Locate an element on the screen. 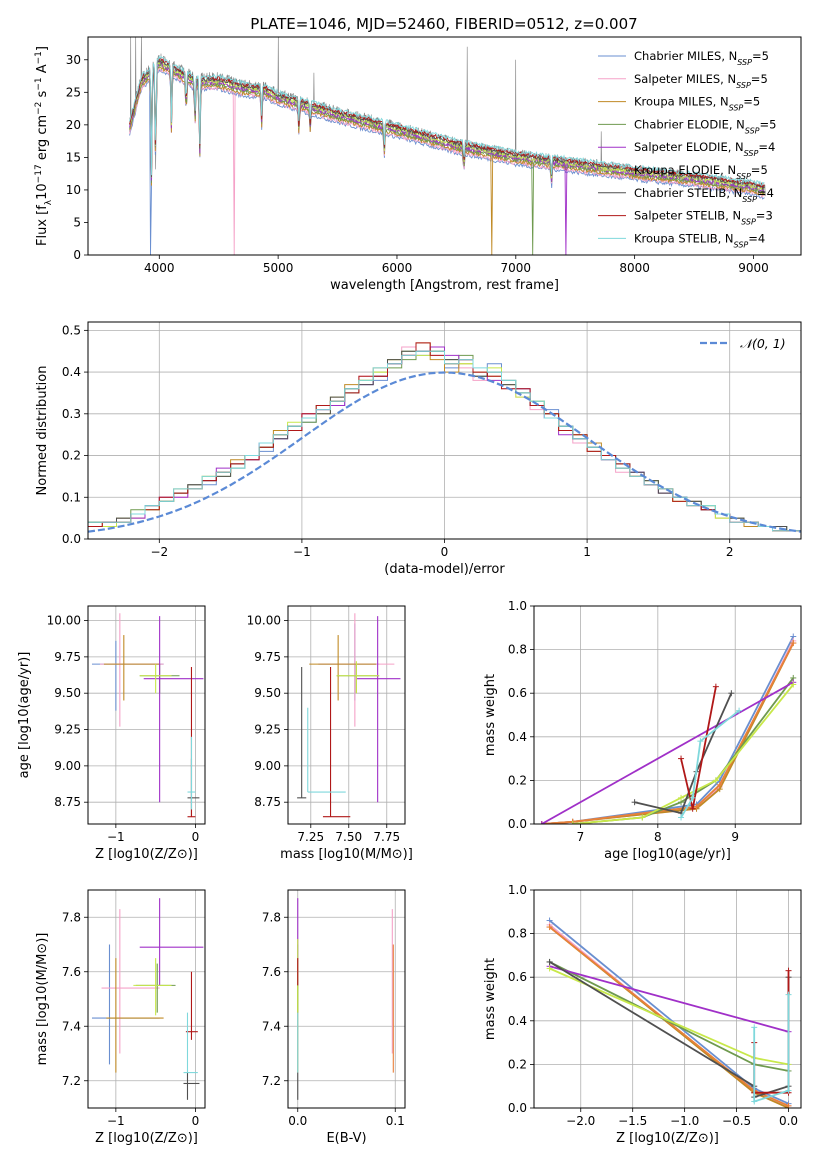  y-tick-label: 20 is located at coordinates (73, 125).